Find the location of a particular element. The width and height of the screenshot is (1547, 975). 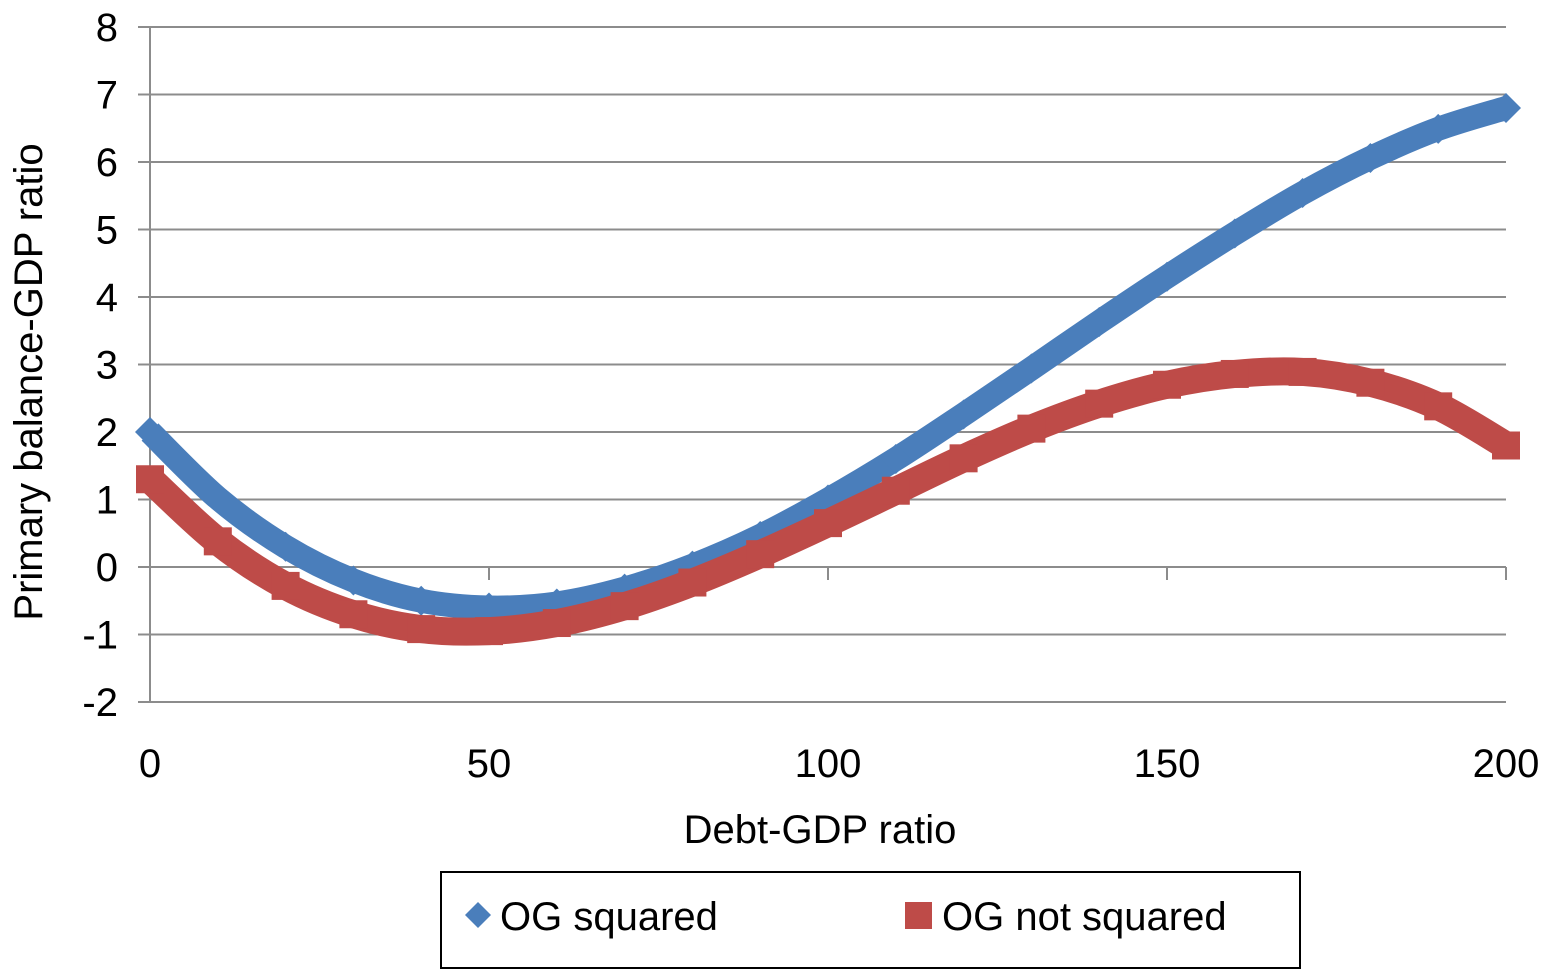

y-axis-label: Primary balance-GDP ratio is located at coordinates (29, 381).